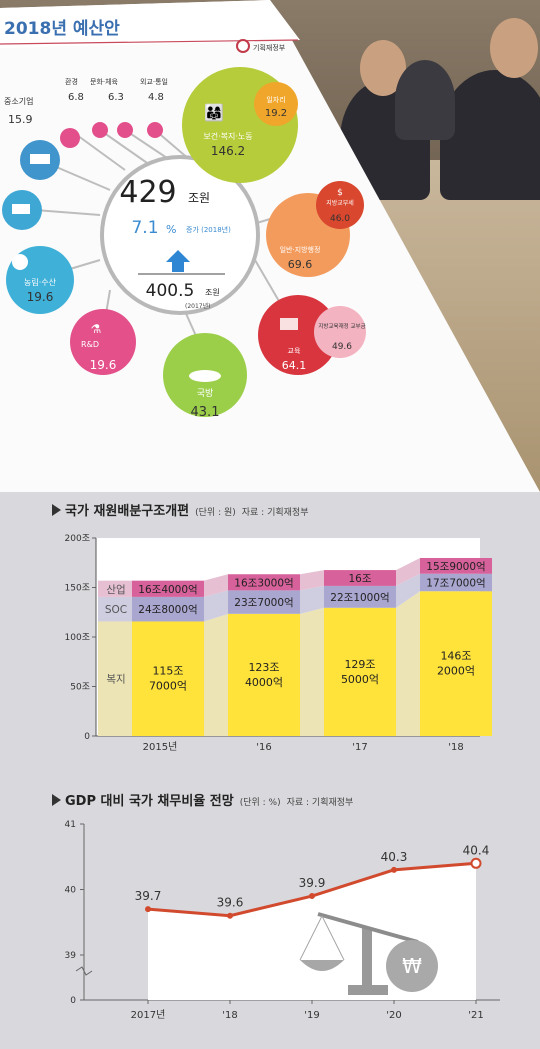 This screenshot has height=1049, width=540. I want to click on bus-icon, so click(21, 209).